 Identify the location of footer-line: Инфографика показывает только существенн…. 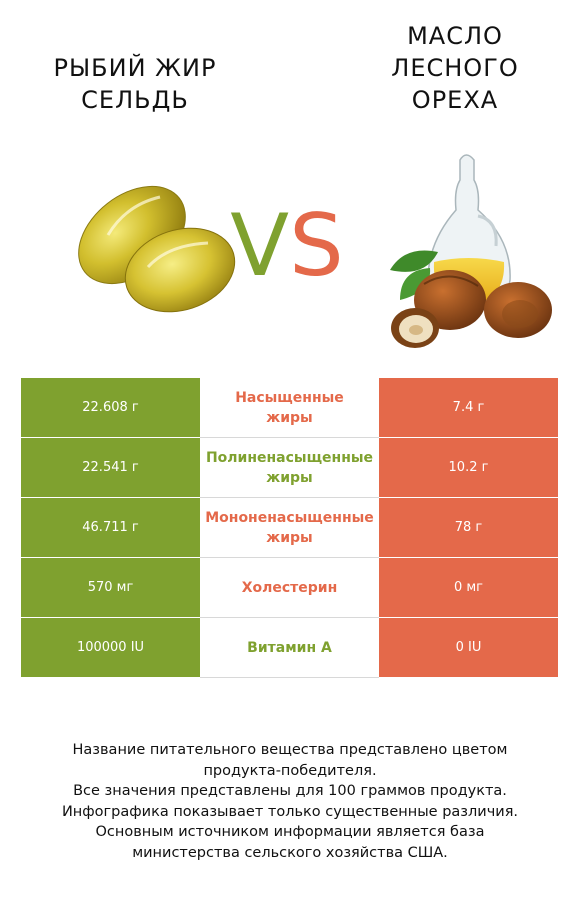
(290, 811).